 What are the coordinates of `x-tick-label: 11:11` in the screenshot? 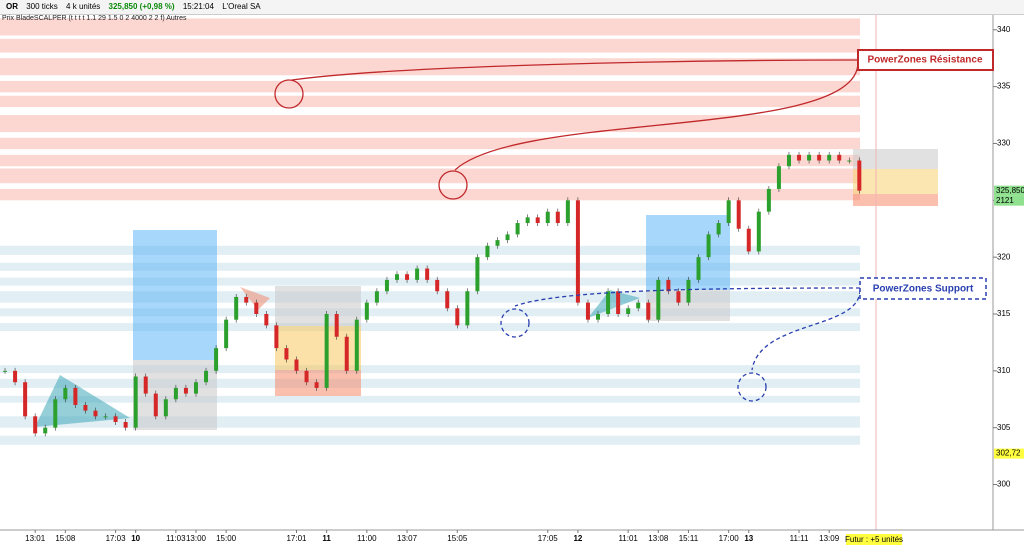 It's located at (799, 538).